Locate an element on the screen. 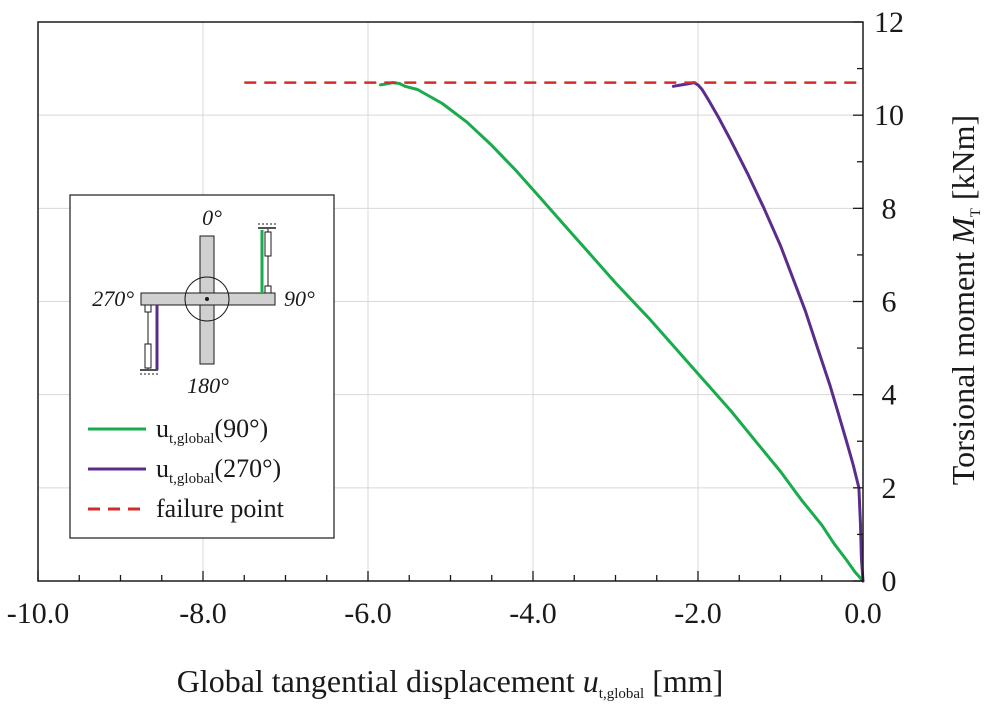 Image resolution: width=992 pixels, height=704 pixels. x-tick-label-4: -2.0 is located at coordinates (698, 613).